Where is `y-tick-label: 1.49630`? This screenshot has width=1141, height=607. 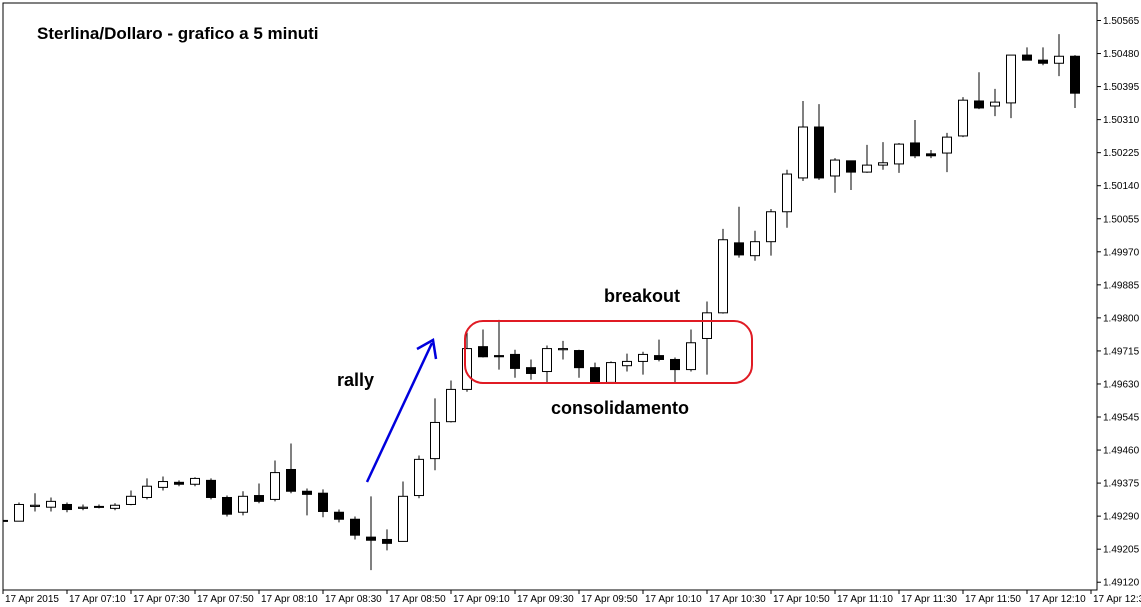
y-tick-label: 1.49630 is located at coordinates (1121, 384).